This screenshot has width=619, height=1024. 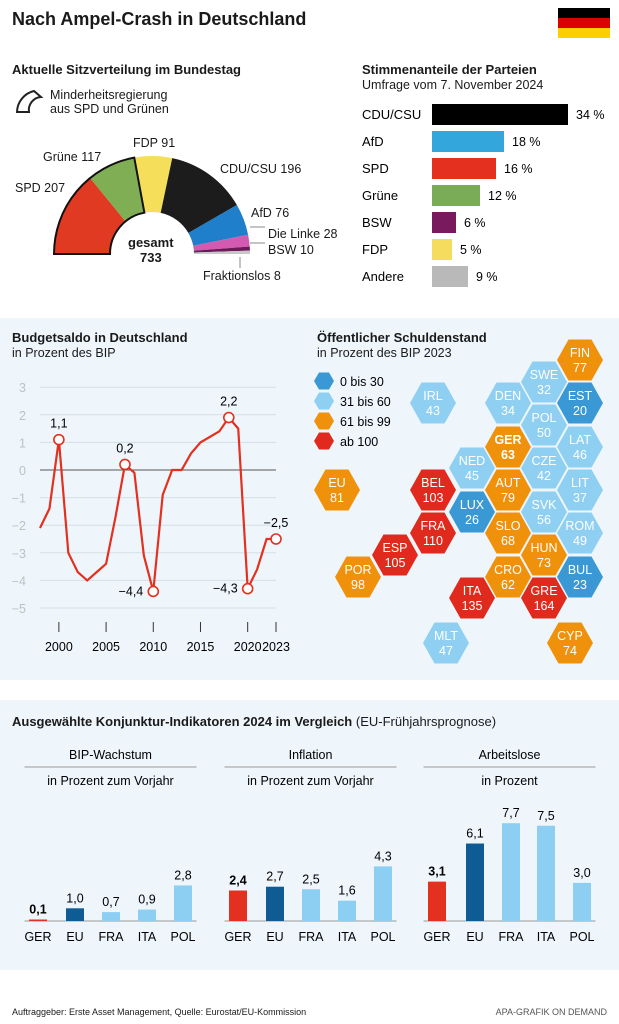 I want to click on indicator-subtitle: in Prozent zum Vorjahr, so click(x=110, y=781).